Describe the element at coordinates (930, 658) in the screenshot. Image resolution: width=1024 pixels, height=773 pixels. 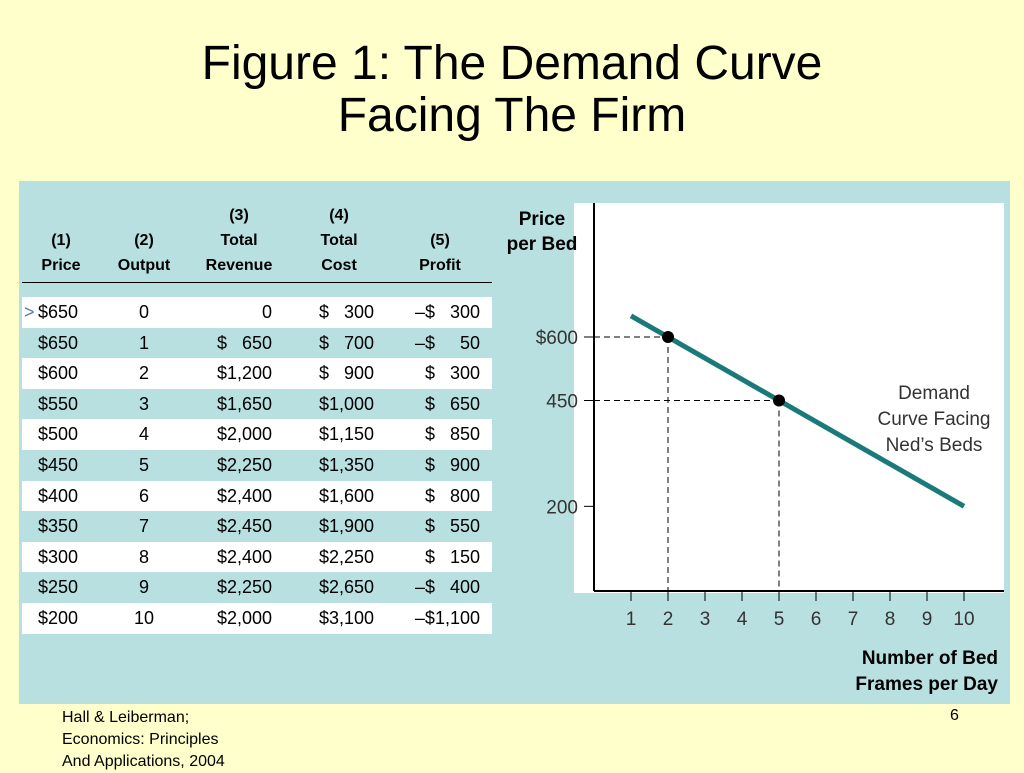
I see `x-axis-label: Number of Bed` at that location.